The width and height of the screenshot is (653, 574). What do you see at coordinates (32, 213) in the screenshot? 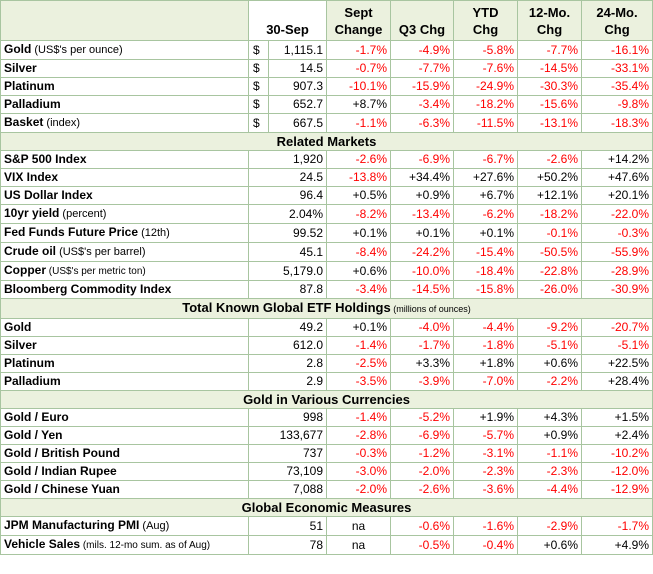
I see `row-label-name: 10yr yield` at bounding box center [32, 213].